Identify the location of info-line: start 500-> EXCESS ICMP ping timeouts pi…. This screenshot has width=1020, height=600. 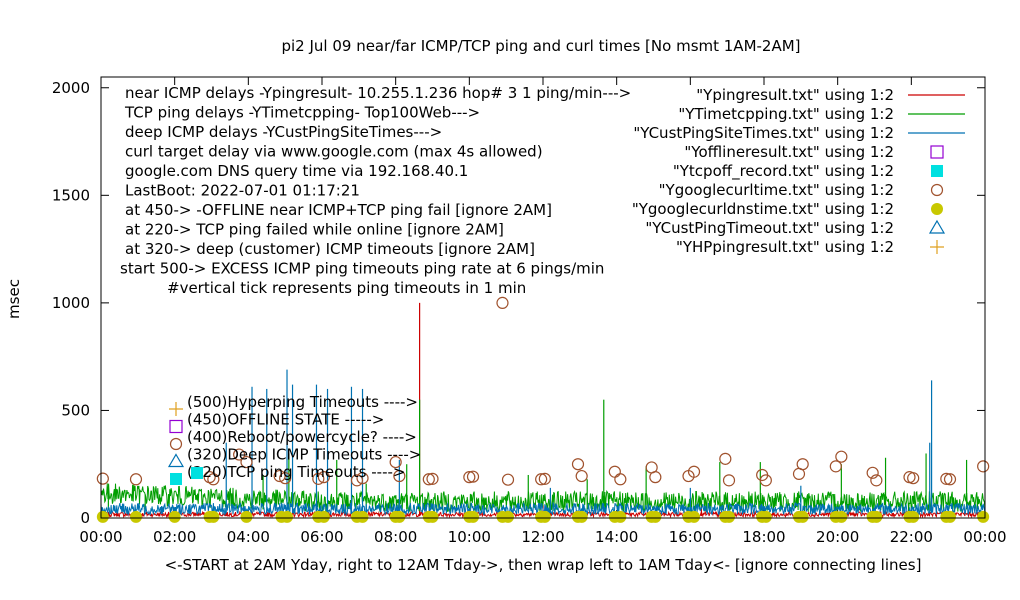
(362, 269).